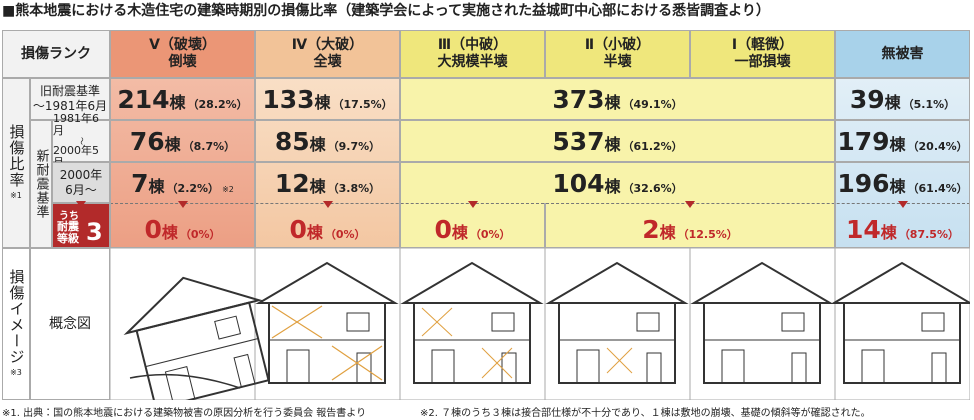 This screenshot has width=974, height=420. I want to click on value-cell: 179 棟（20.4%）, so click(902, 141).